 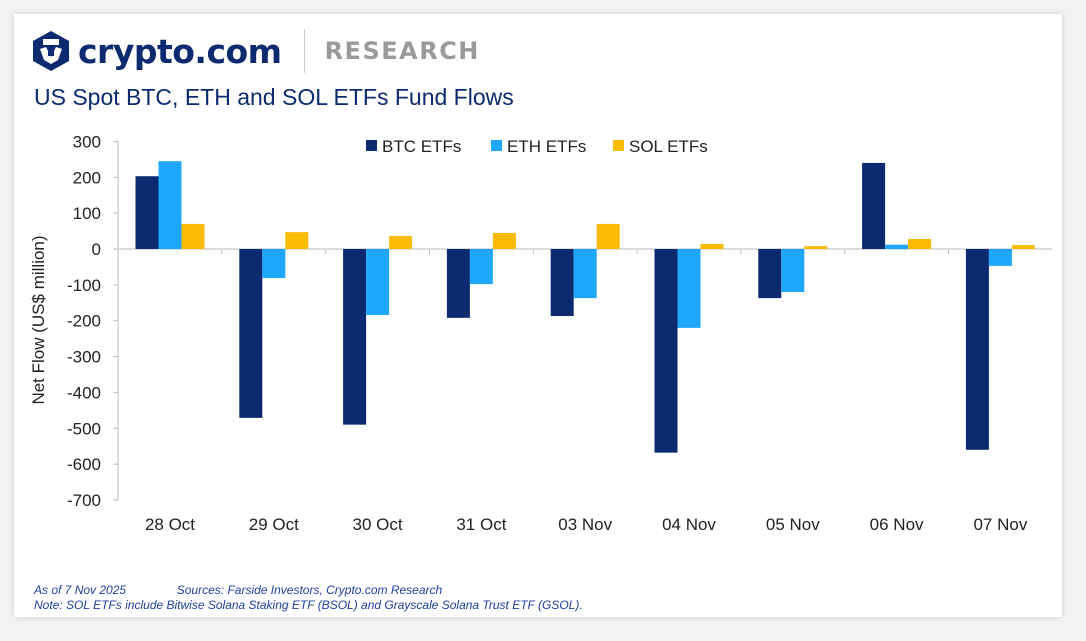 I want to click on logo-divider, so click(x=304, y=51).